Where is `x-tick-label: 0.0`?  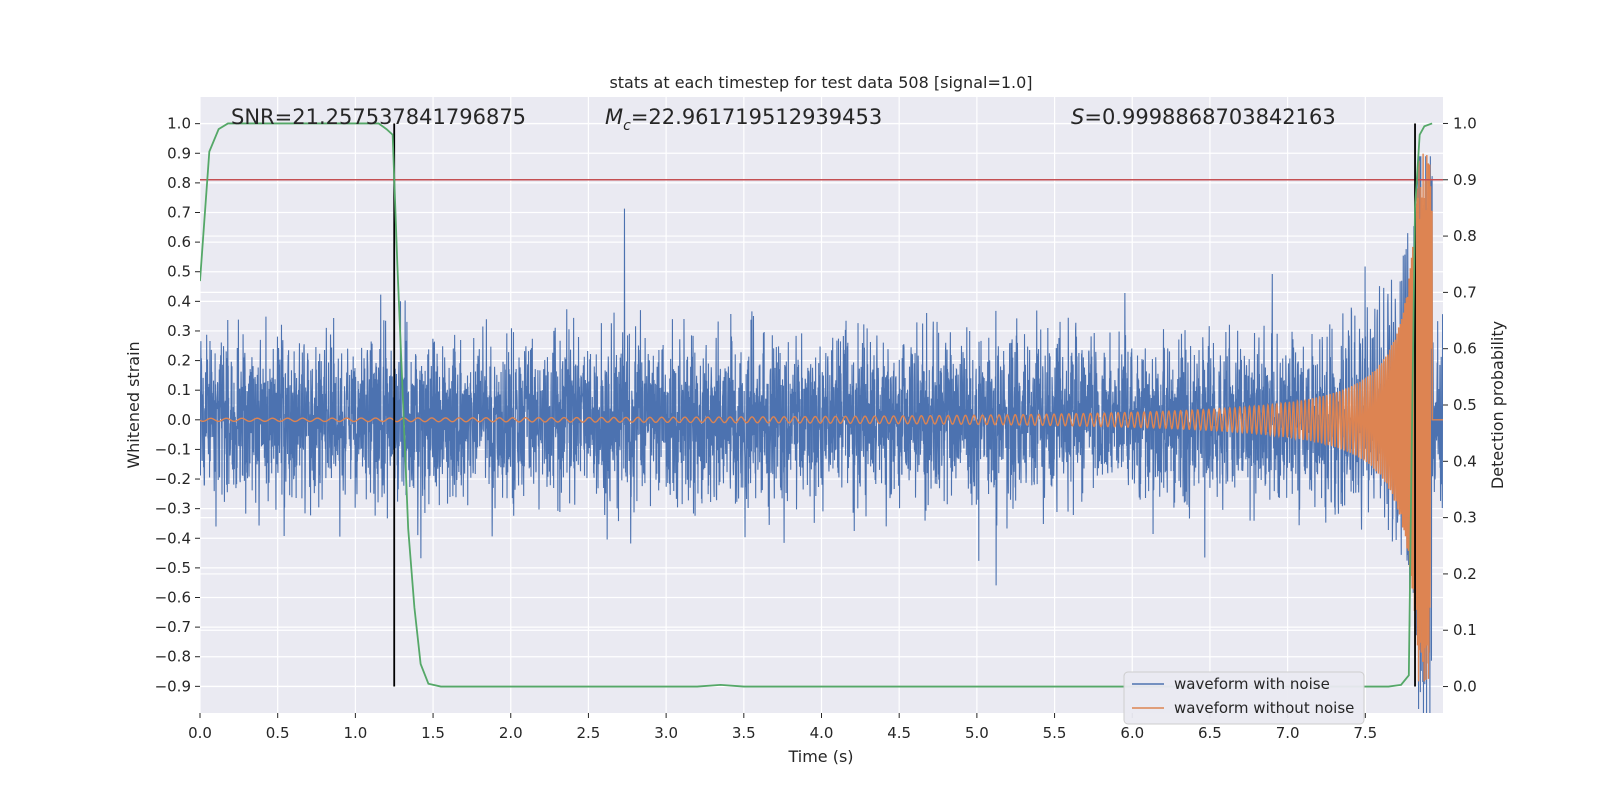 x-tick-label: 0.0 is located at coordinates (200, 733).